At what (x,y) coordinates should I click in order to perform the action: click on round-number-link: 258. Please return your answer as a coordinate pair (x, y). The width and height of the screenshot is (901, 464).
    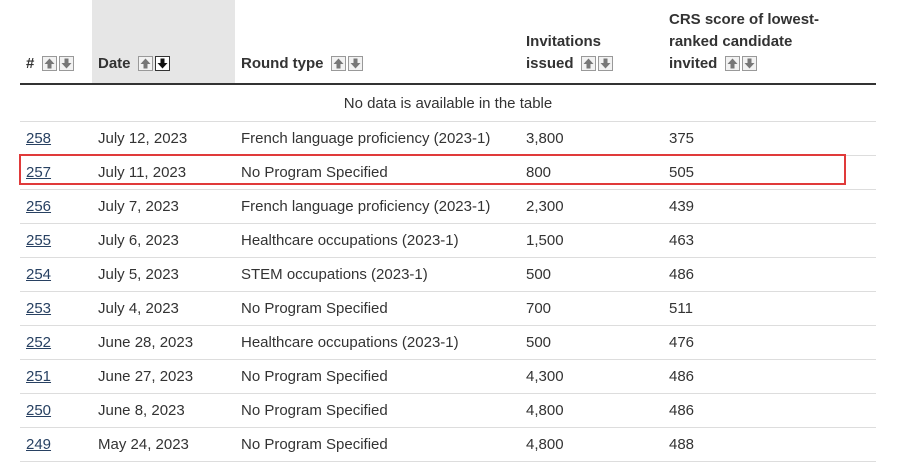
    Looking at the image, I should click on (39, 138).